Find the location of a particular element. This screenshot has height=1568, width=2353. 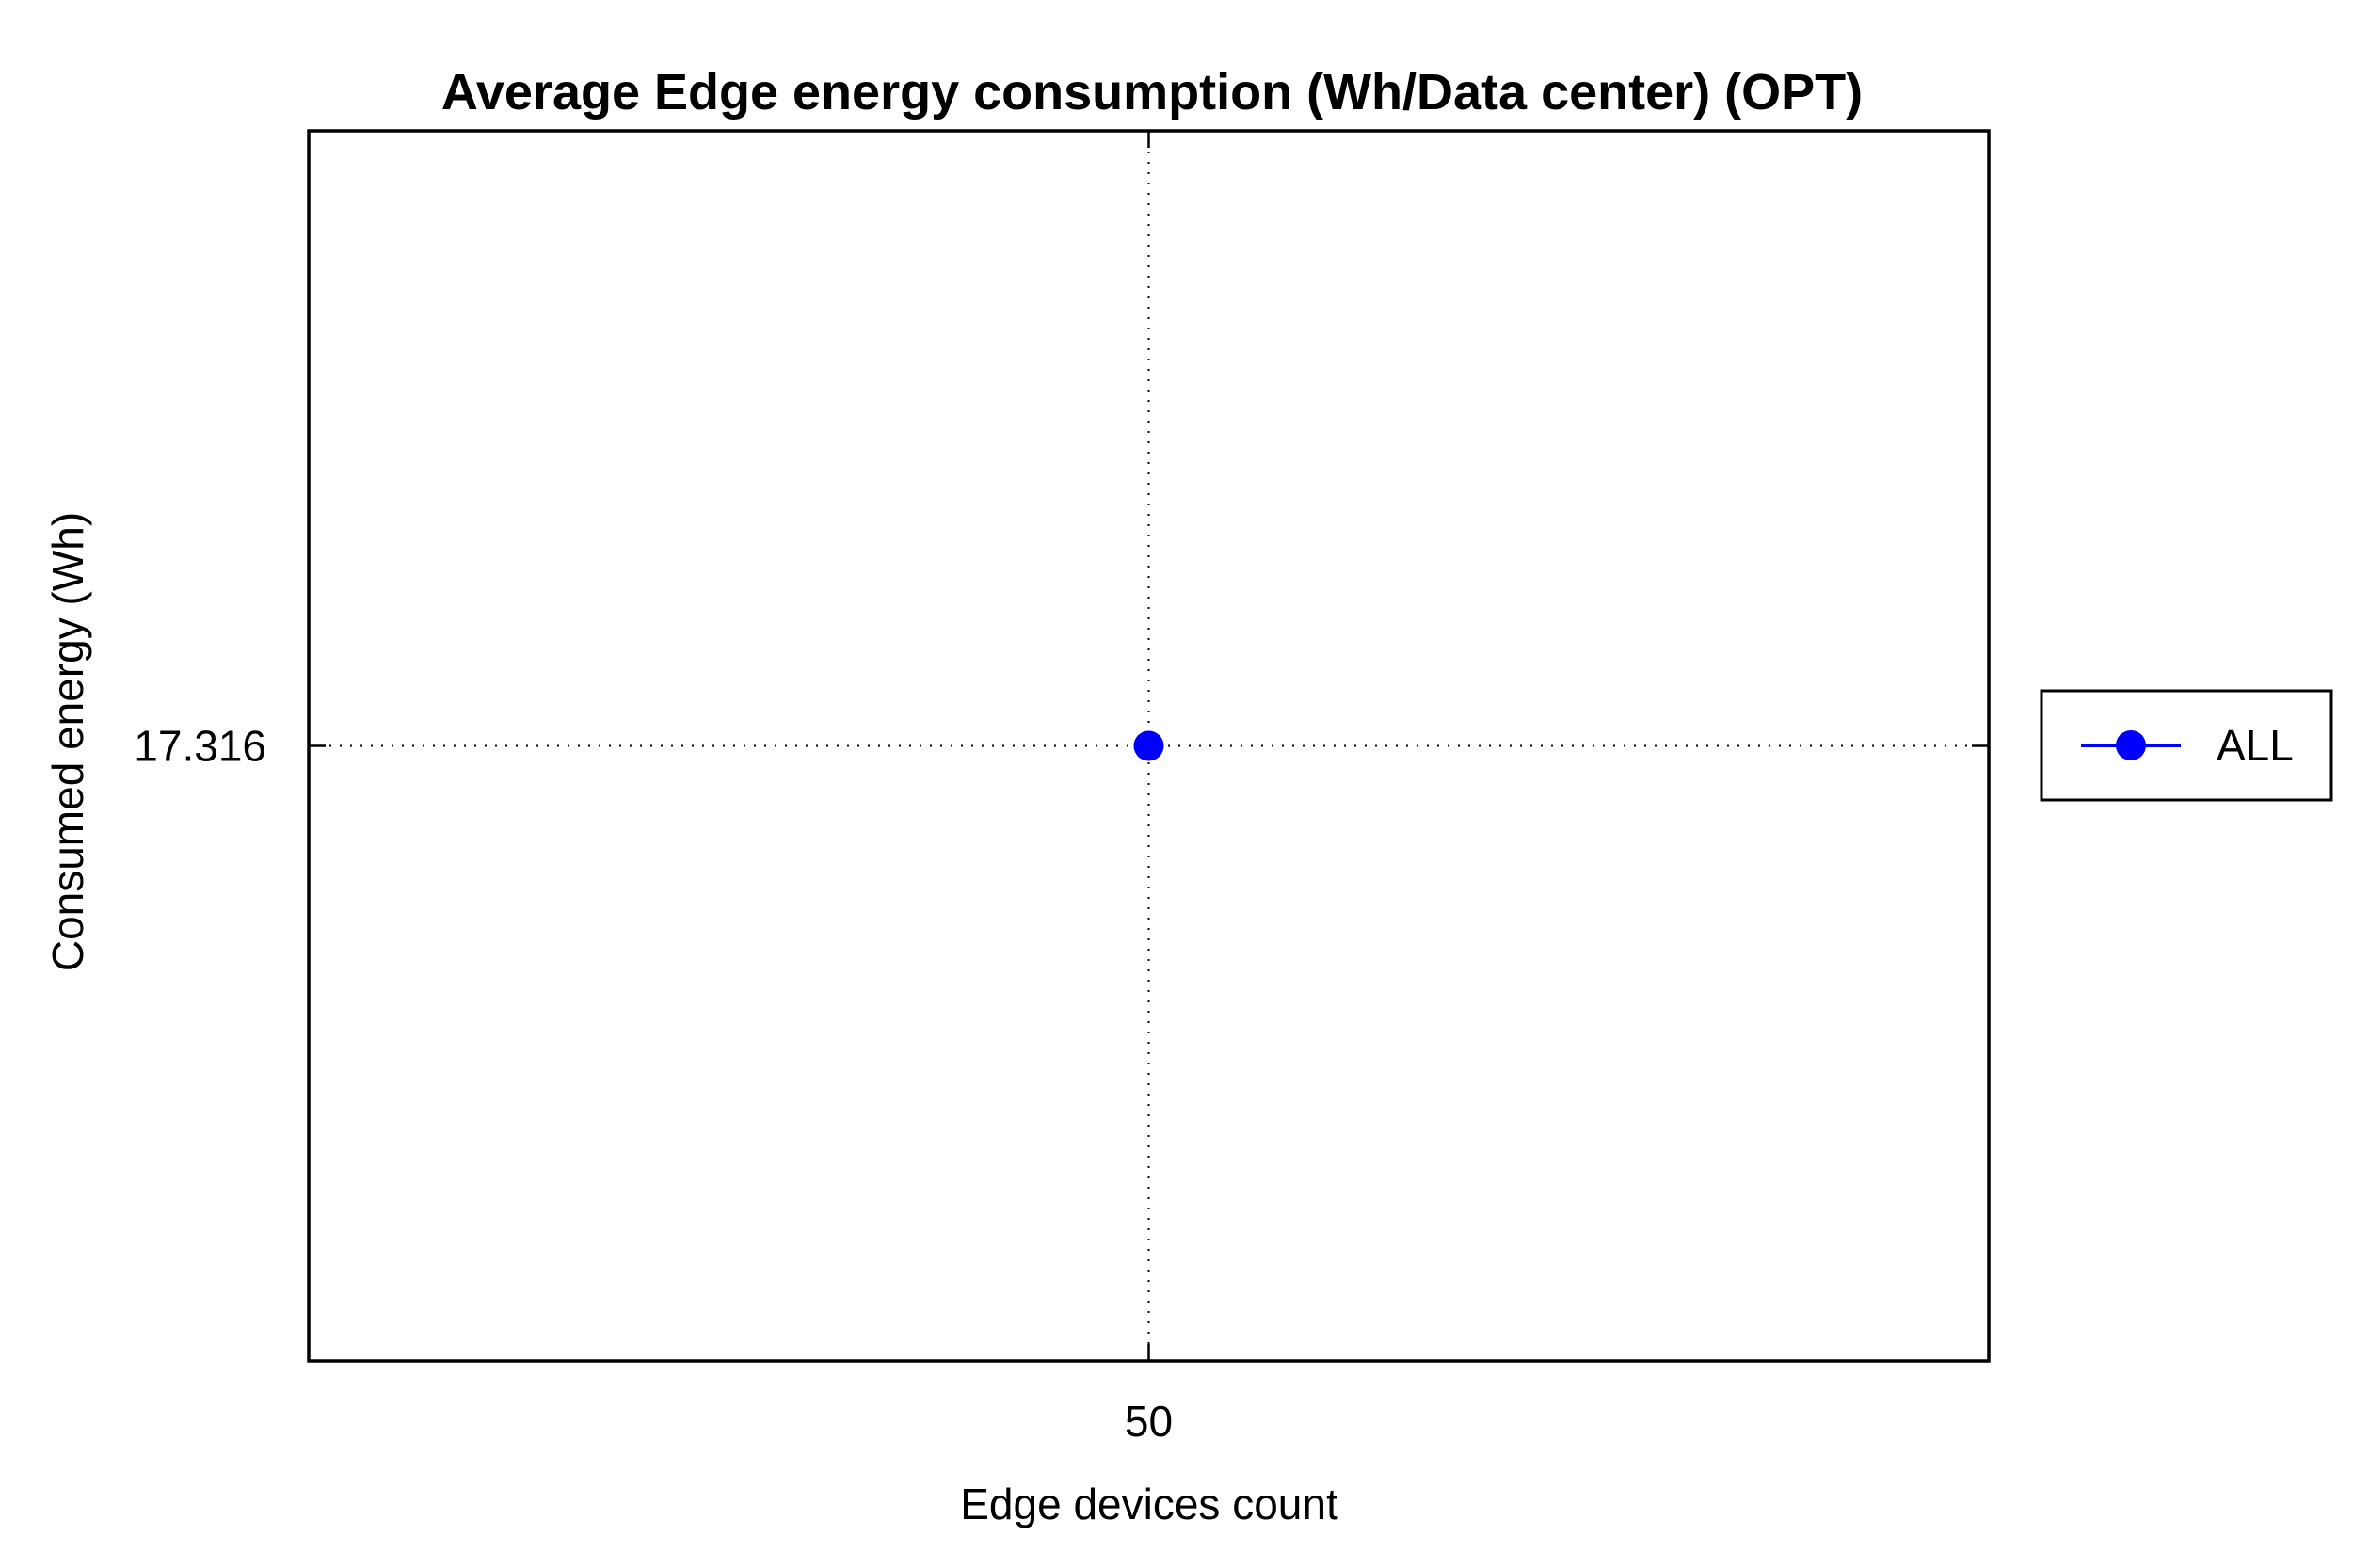

legend-label: ALL is located at coordinates (2255, 745).